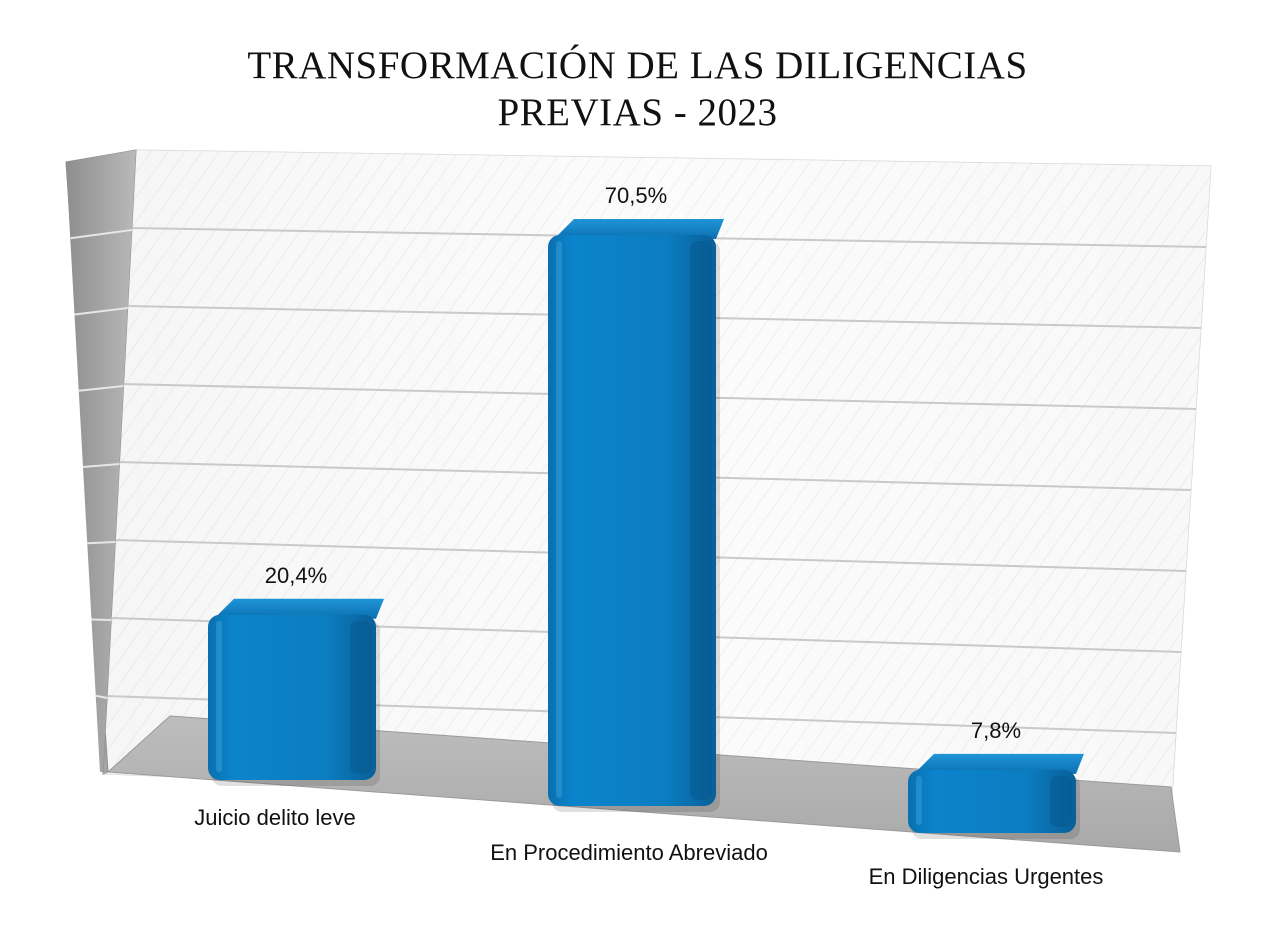 The image size is (1275, 945). What do you see at coordinates (296, 575) in the screenshot?
I see `data-label: 20,4%` at bounding box center [296, 575].